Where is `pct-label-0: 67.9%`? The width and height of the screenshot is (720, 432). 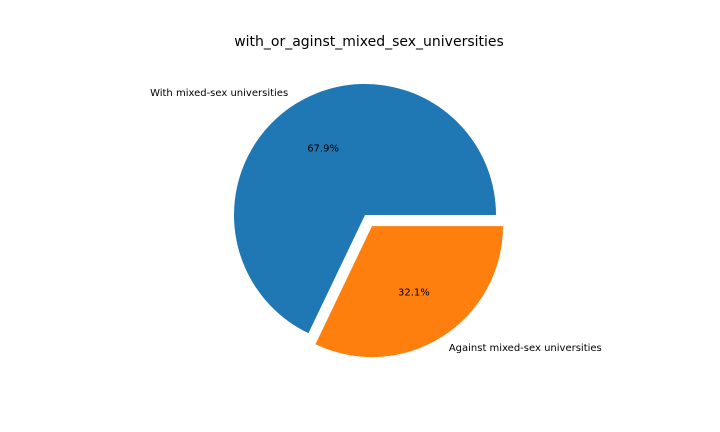
pct-label-0: 67.9% is located at coordinates (323, 149).